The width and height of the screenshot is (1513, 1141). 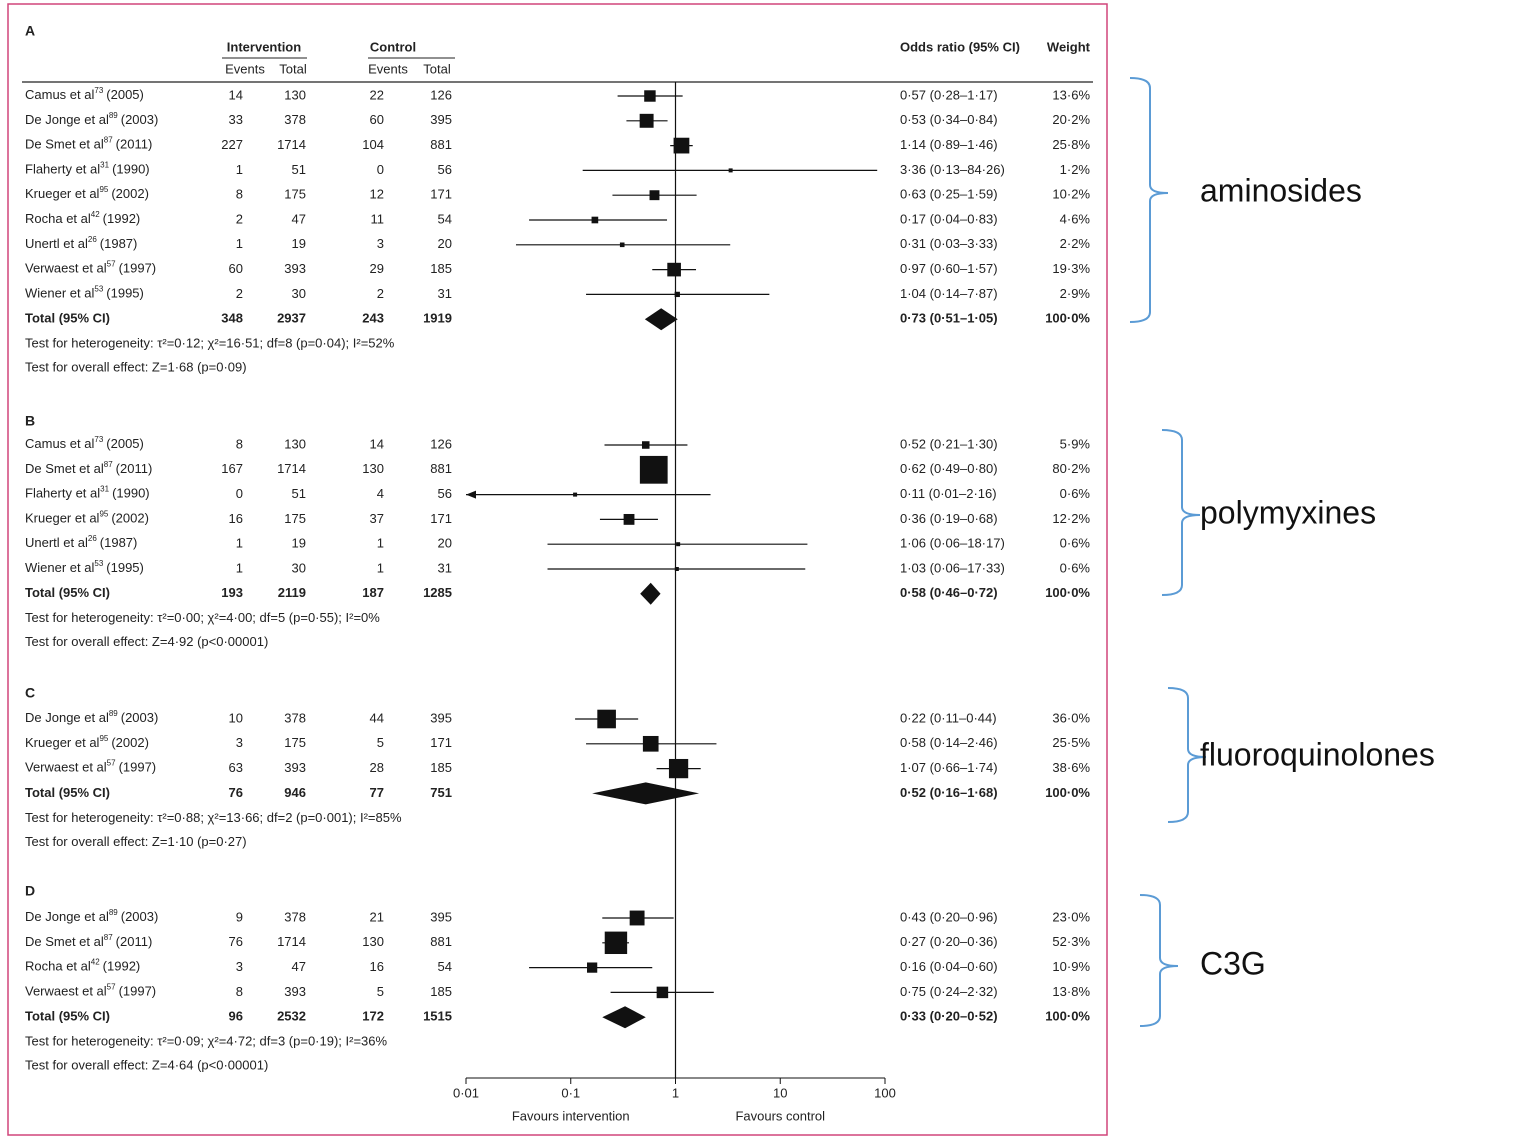 What do you see at coordinates (1288, 512) in the screenshot?
I see `group-label: polymyxines` at bounding box center [1288, 512].